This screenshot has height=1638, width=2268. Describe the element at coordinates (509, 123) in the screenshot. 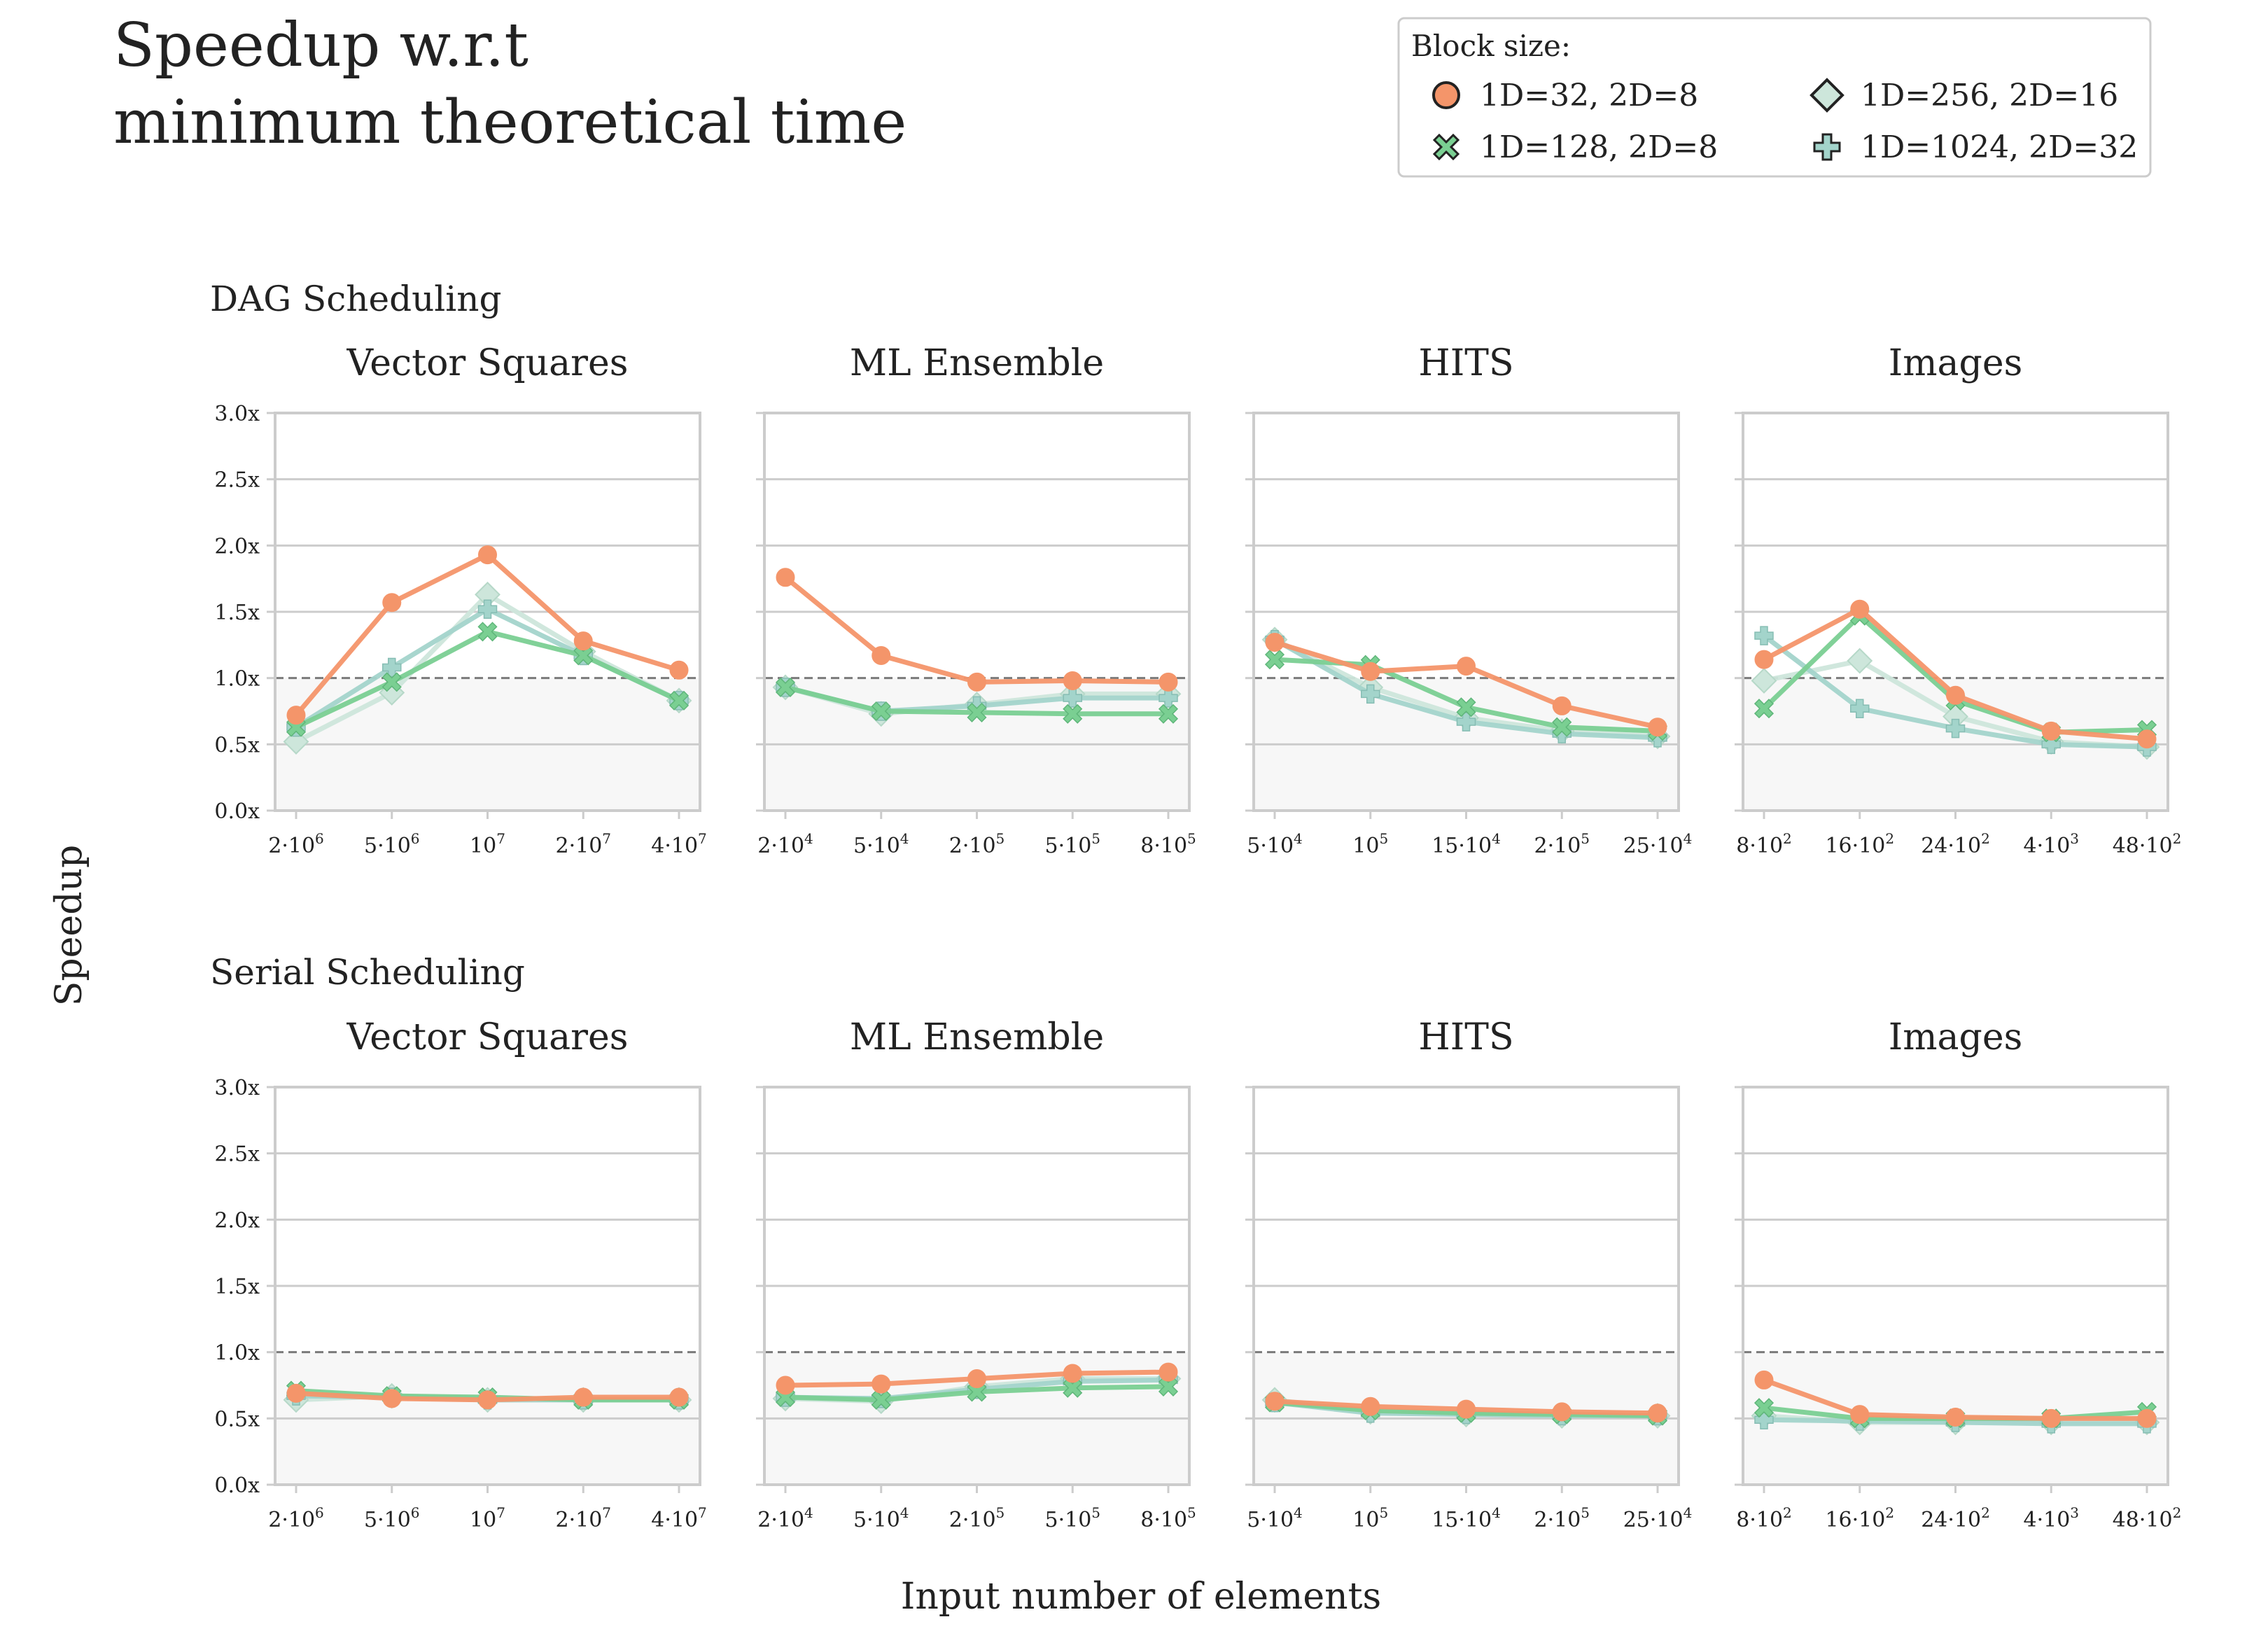

I see `figure-title-line-2: minimum theoretical time` at that location.